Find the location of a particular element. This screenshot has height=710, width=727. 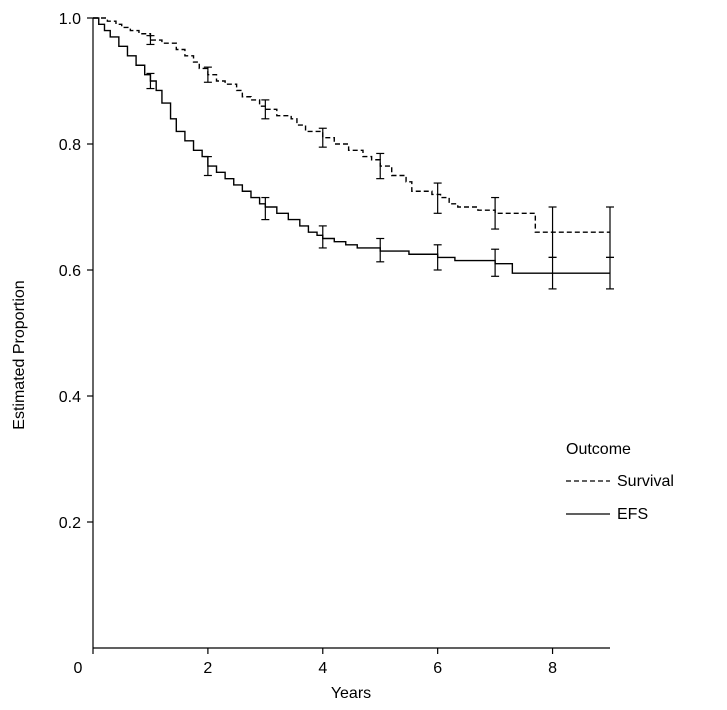

legend-title: Outcome is located at coordinates (598, 449).